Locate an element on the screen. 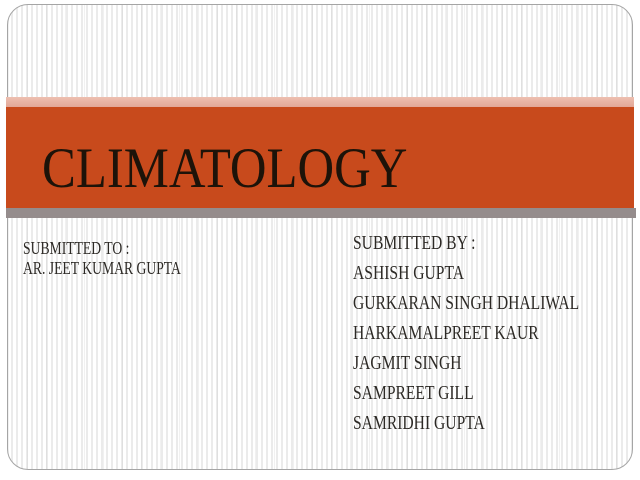  banner-pink-strip is located at coordinates (320, 102).